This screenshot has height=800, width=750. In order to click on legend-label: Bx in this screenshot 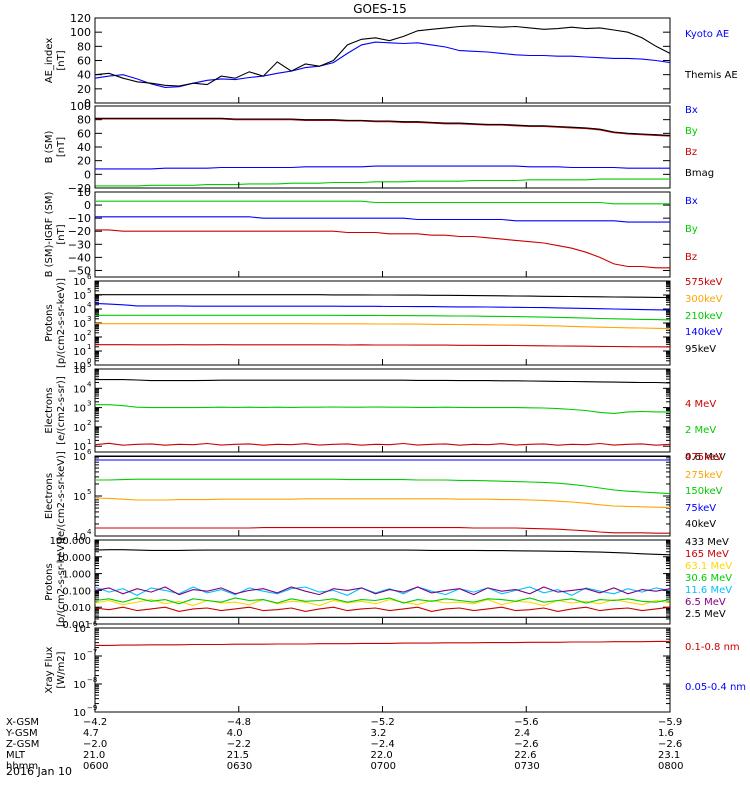, I will do `click(691, 201)`.